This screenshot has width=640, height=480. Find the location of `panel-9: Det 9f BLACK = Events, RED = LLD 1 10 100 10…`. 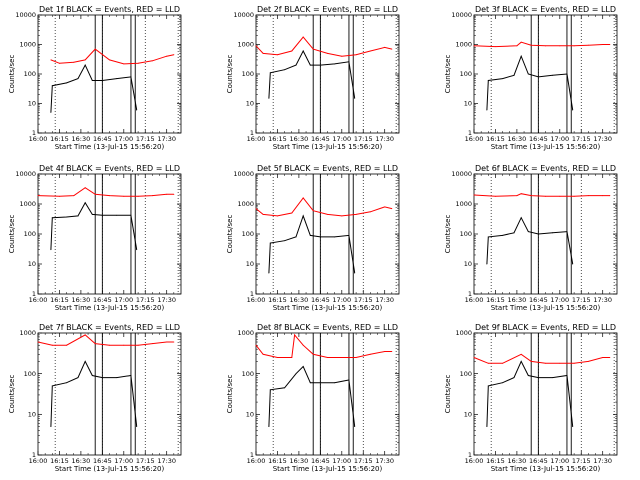

panel-9: Det 9f BLACK = Events, RED = LLD 1 10 100 10… is located at coordinates (531, 398).